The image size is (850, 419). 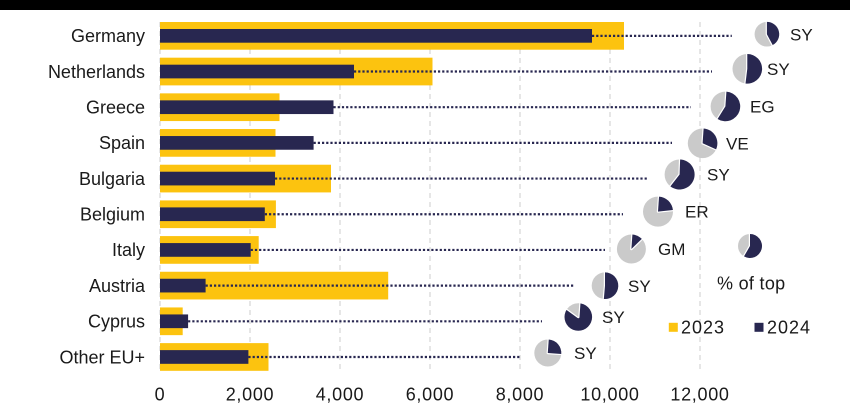 What do you see at coordinates (112, 215) in the screenshot?
I see `svg-text: Belgium` at bounding box center [112, 215].